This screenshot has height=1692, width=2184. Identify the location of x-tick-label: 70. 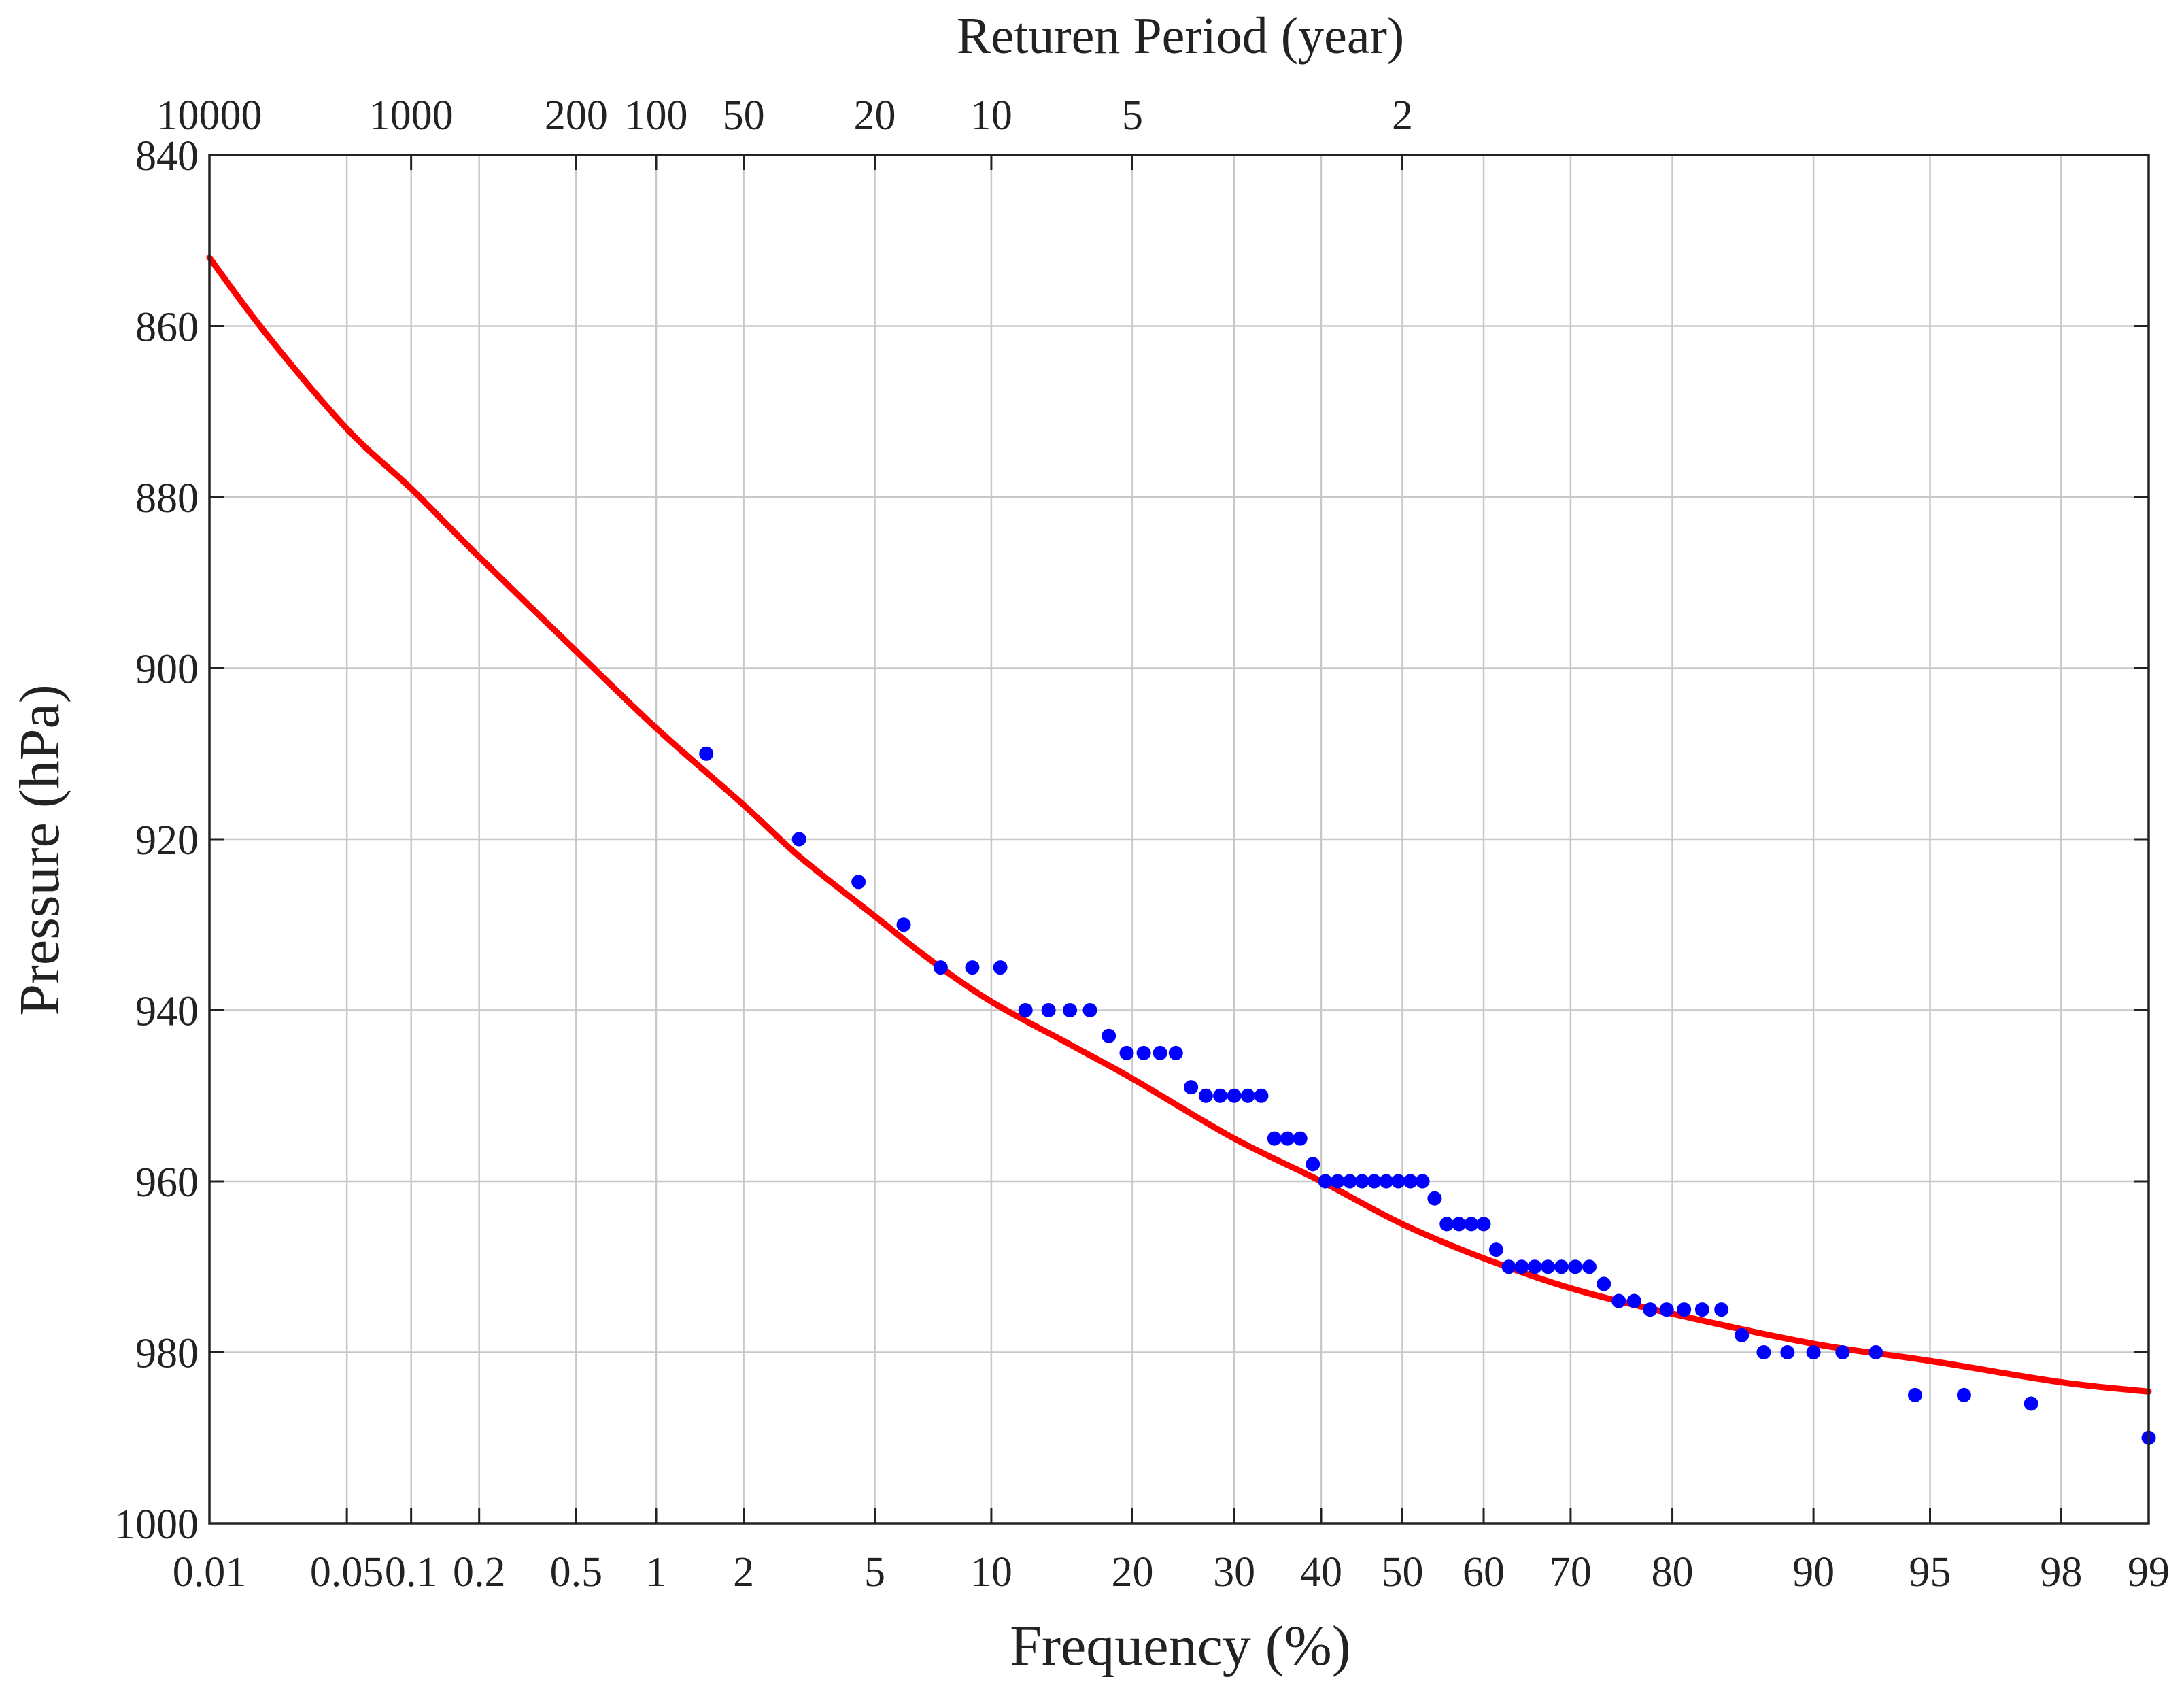
(1571, 1572).